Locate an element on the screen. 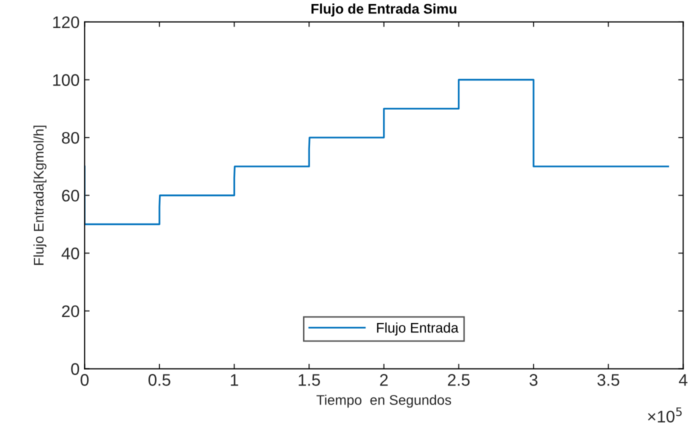 The height and width of the screenshot is (439, 688). chart-title: Flujo de Entrada Simu is located at coordinates (384, 10).